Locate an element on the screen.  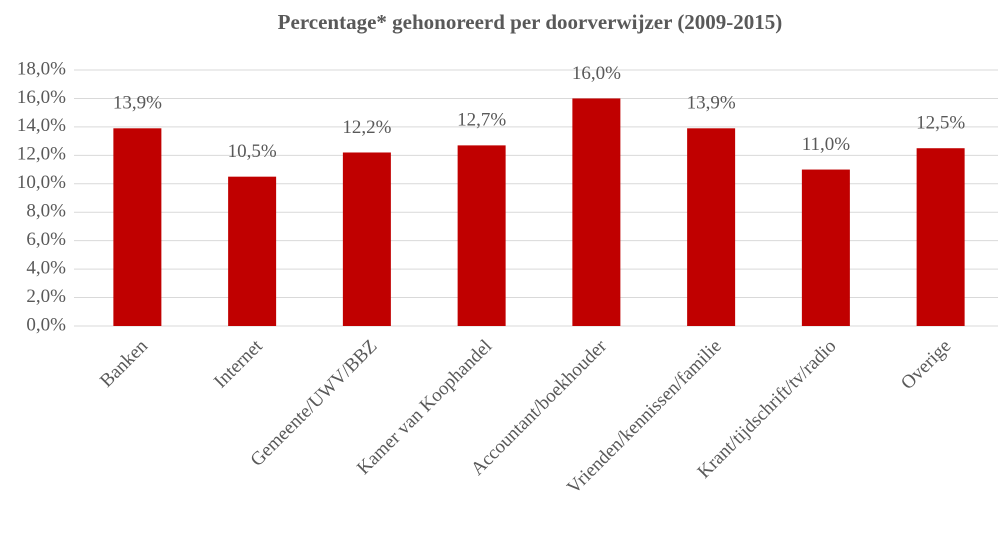
y-tick-label: 4,0% is located at coordinates (46, 267).